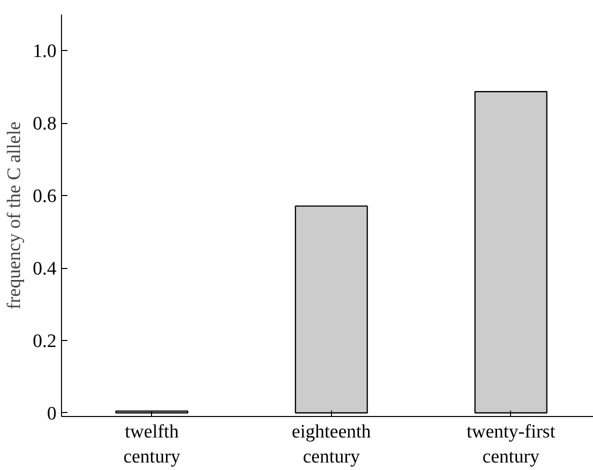  I want to click on y-tick-label: 0.6, so click(44, 197).